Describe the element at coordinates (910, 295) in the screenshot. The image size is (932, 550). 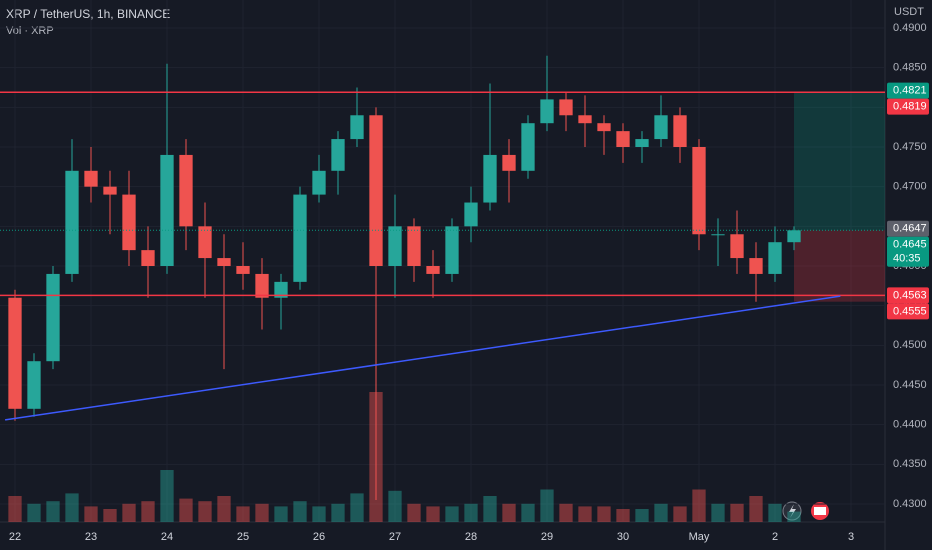
I see `price-badge-label: 0.4563` at that location.